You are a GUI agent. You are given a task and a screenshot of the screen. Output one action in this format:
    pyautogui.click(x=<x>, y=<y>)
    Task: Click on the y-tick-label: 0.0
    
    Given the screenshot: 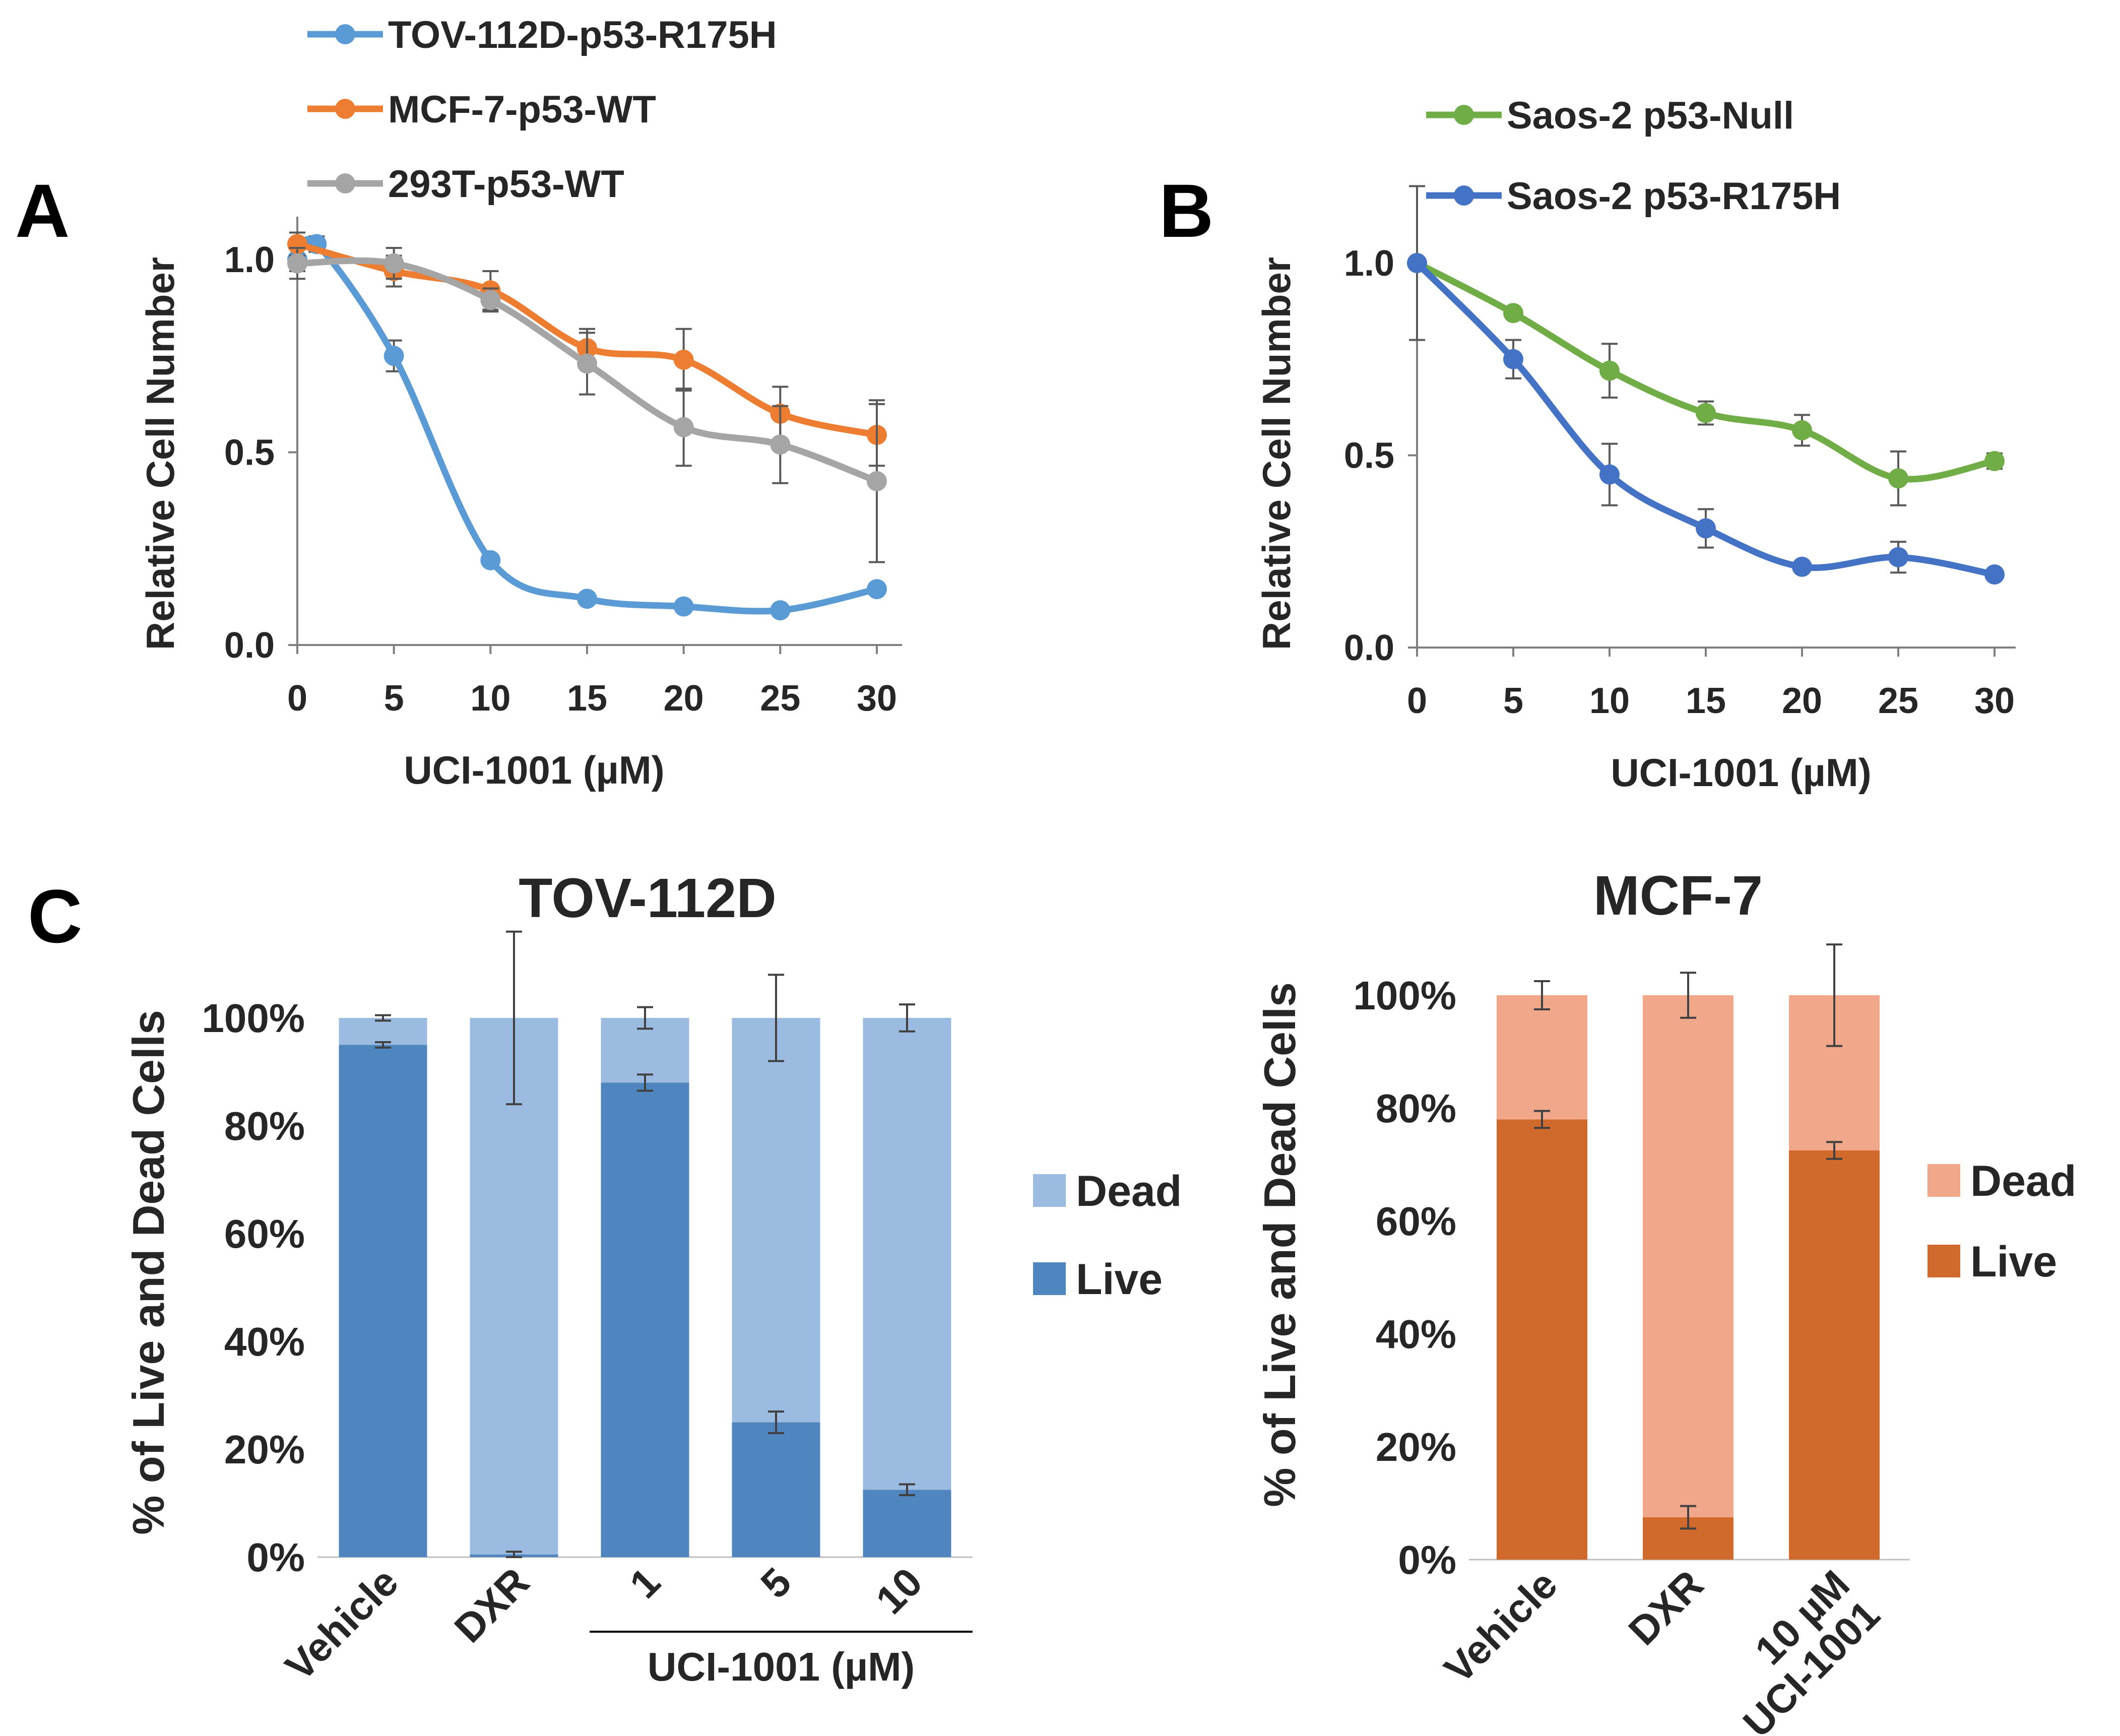 What is the action you would take?
    pyautogui.click(x=1369, y=648)
    